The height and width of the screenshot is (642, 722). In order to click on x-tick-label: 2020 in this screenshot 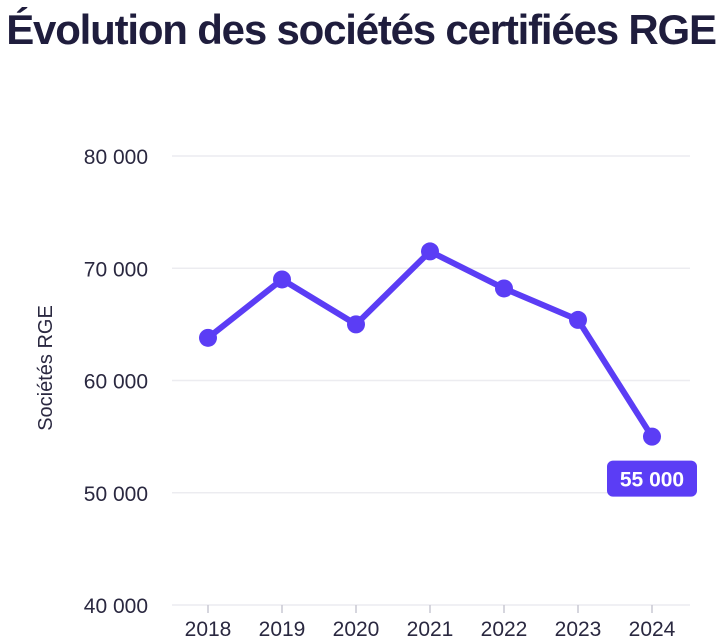, I will do `click(356, 629)`.